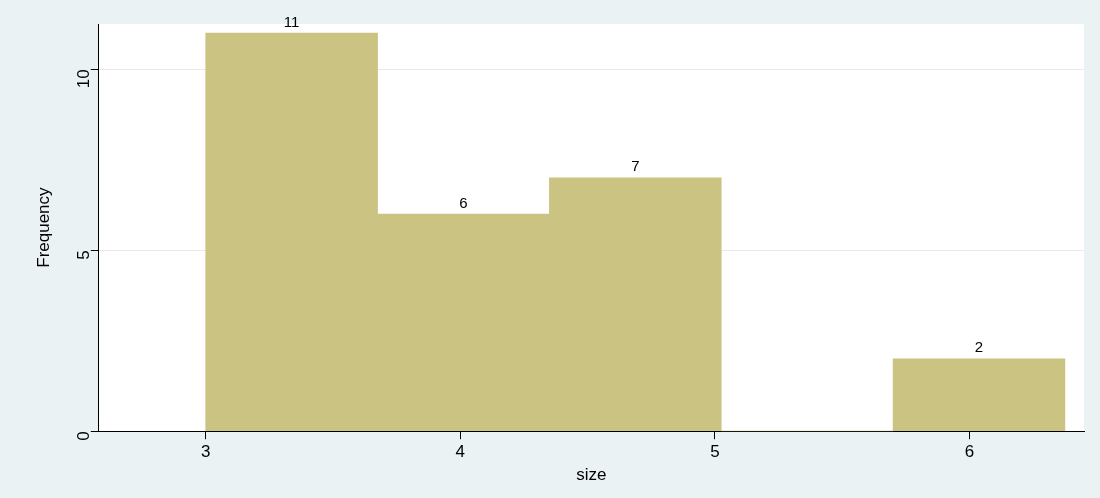 The image size is (1100, 498). Describe the element at coordinates (969, 452) in the screenshot. I see `x-tick-label: 6` at that location.